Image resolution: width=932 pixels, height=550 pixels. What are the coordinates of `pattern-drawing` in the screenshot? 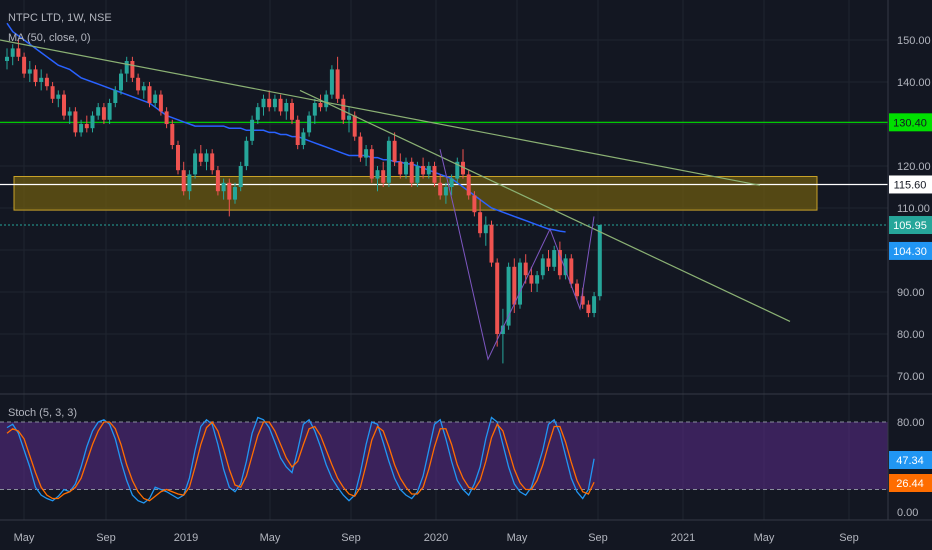 It's located at (517, 255).